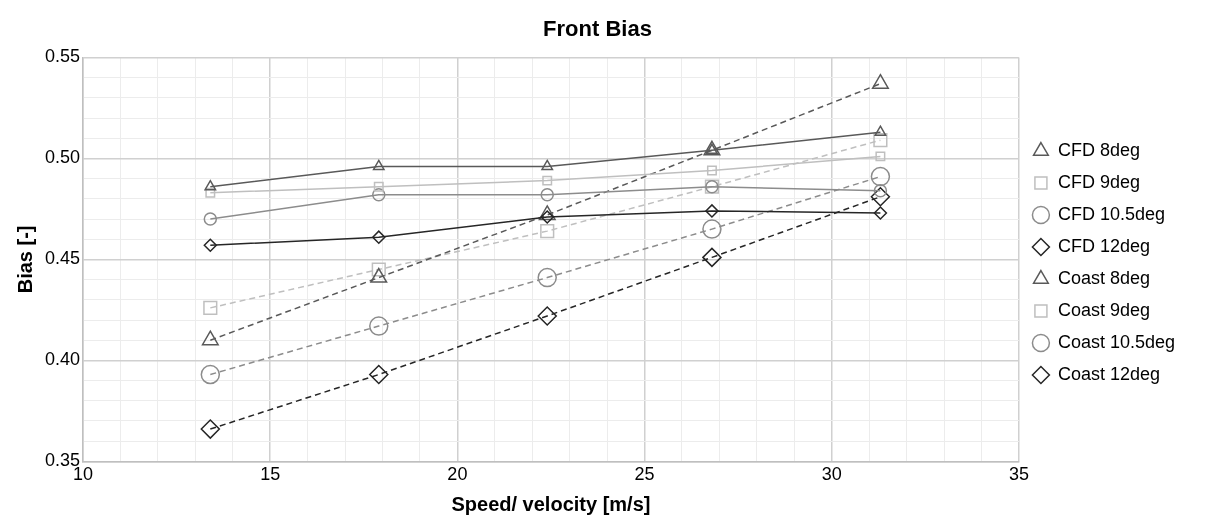 The height and width of the screenshot is (531, 1205). Describe the element at coordinates (62, 56) in the screenshot. I see `y-tick-label: 0.55` at that location.